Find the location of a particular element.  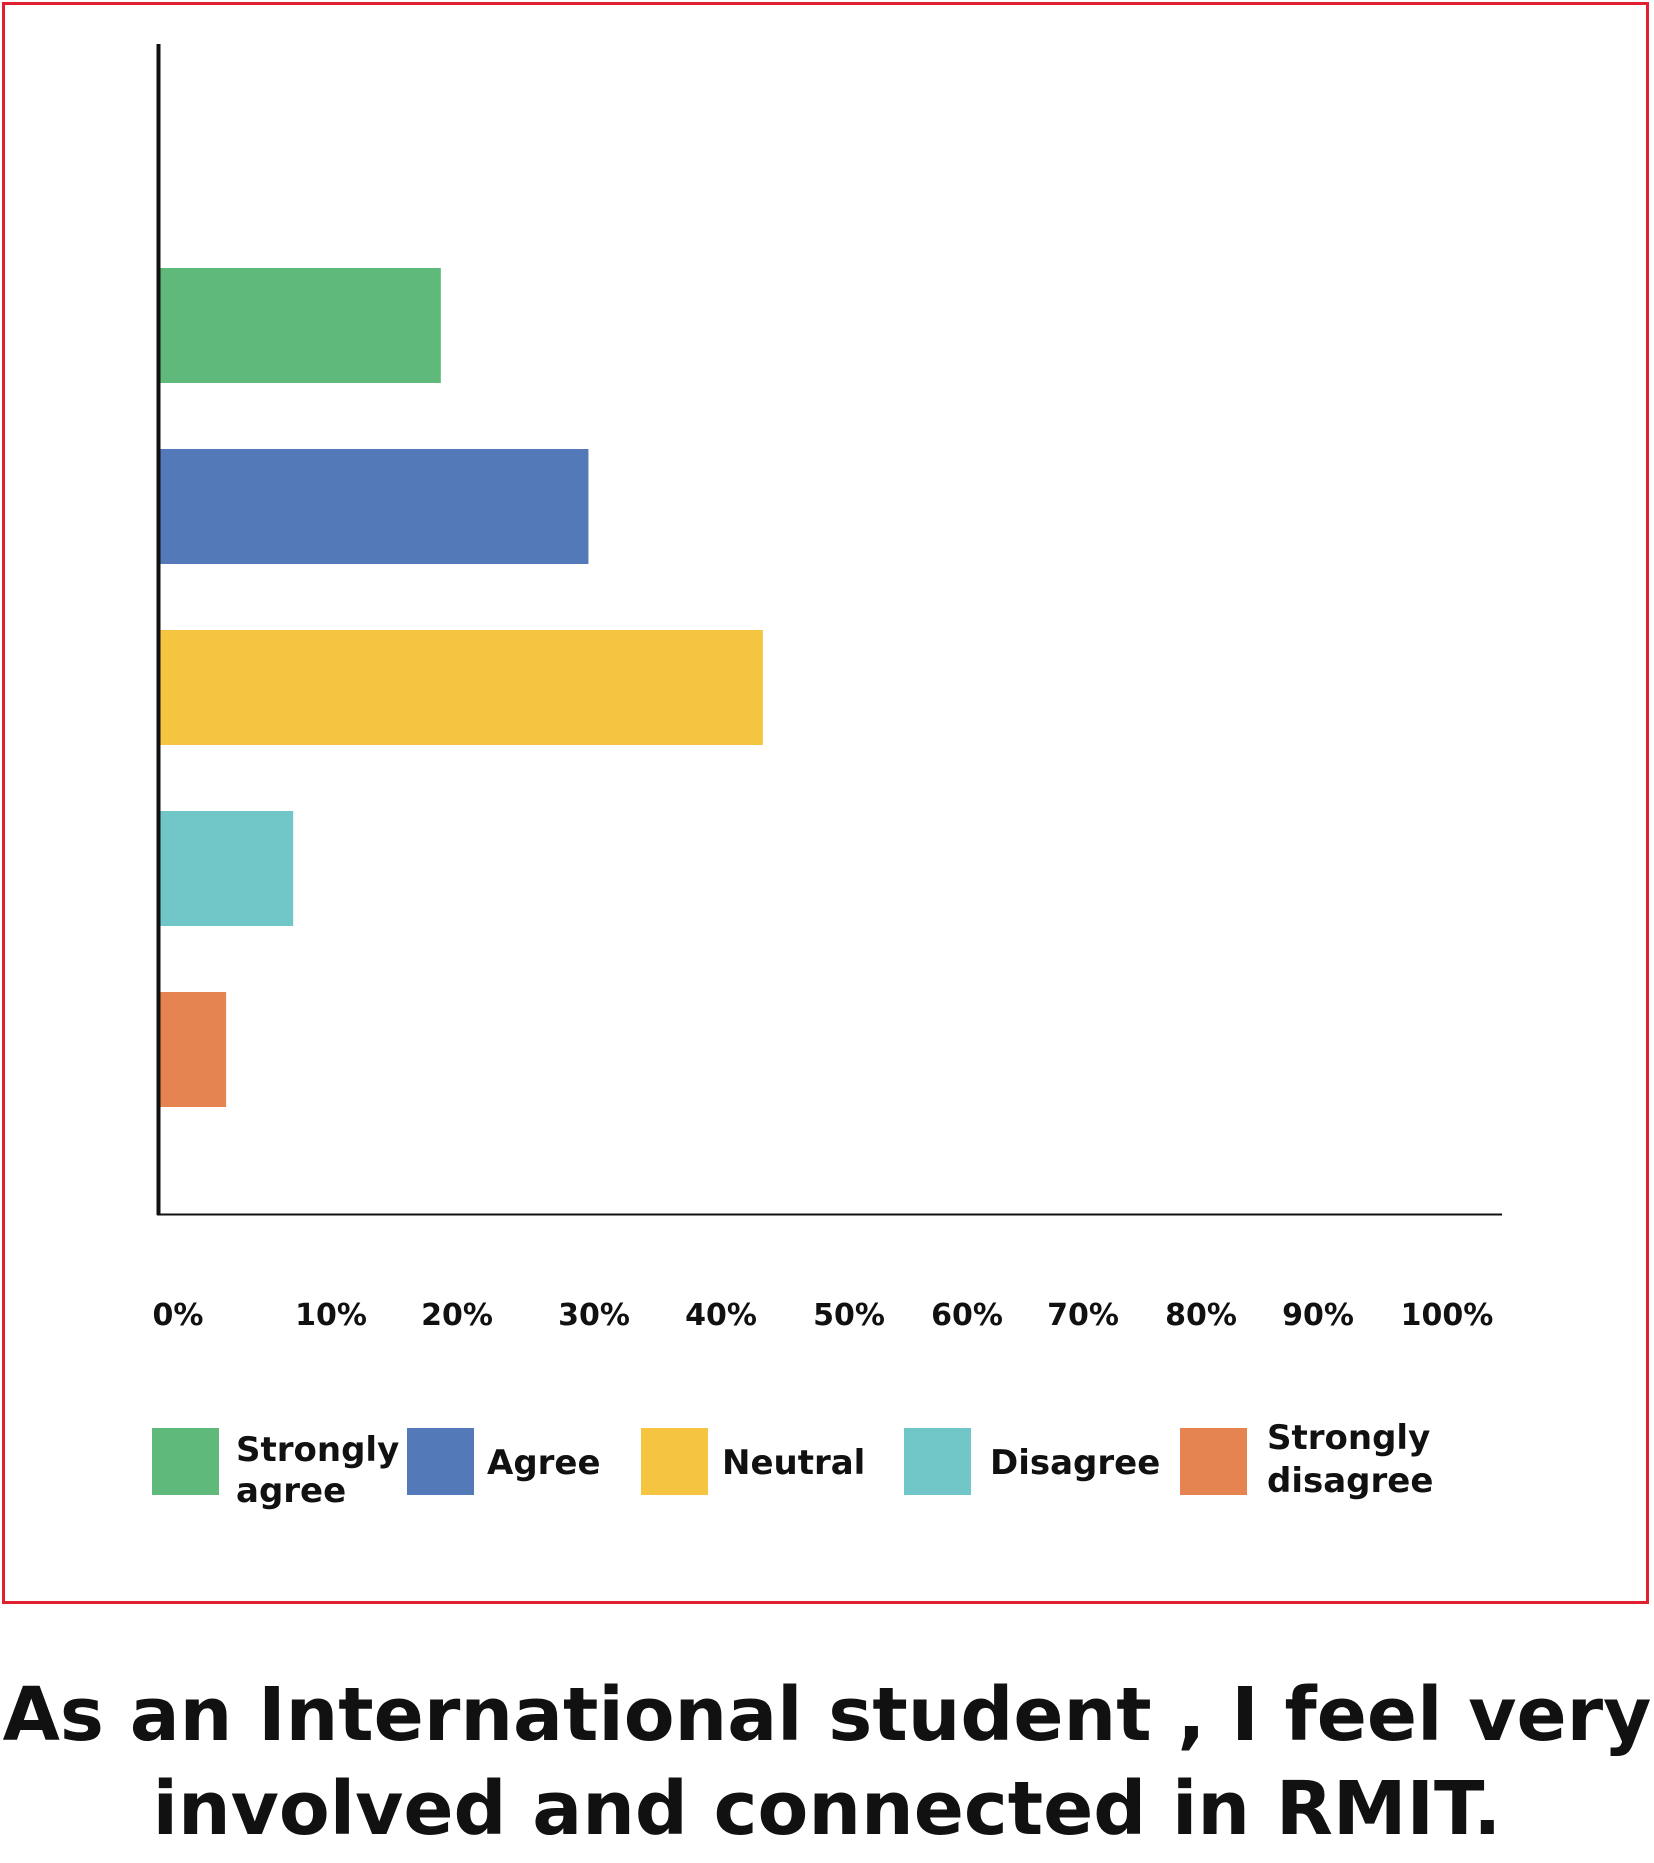

x-tick-label-90pct: 90% is located at coordinates (1318, 1315).